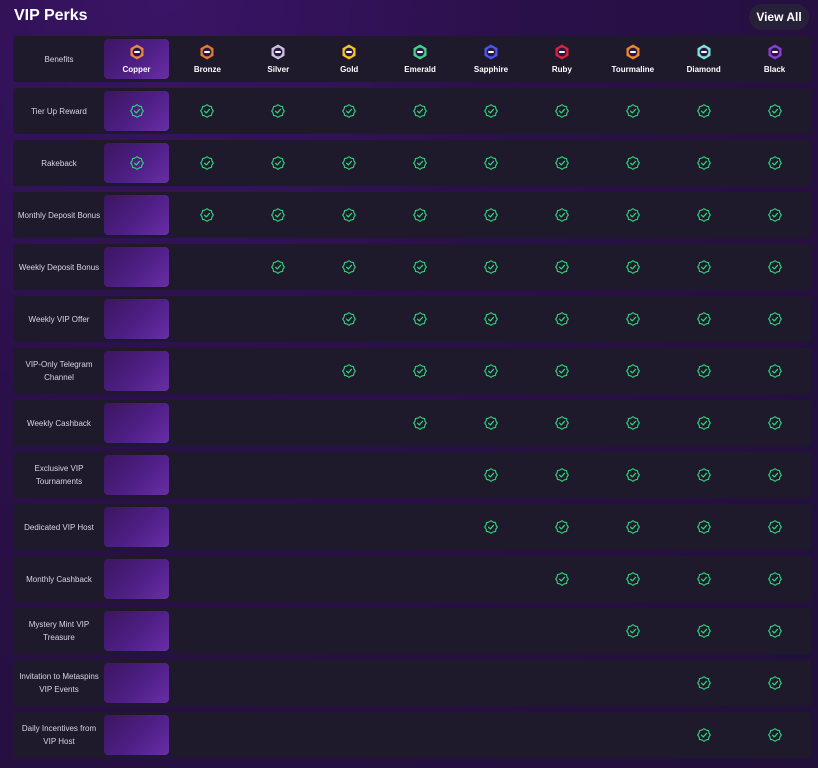  I want to click on tier-column-tourmaline: Tourmaline, so click(632, 59).